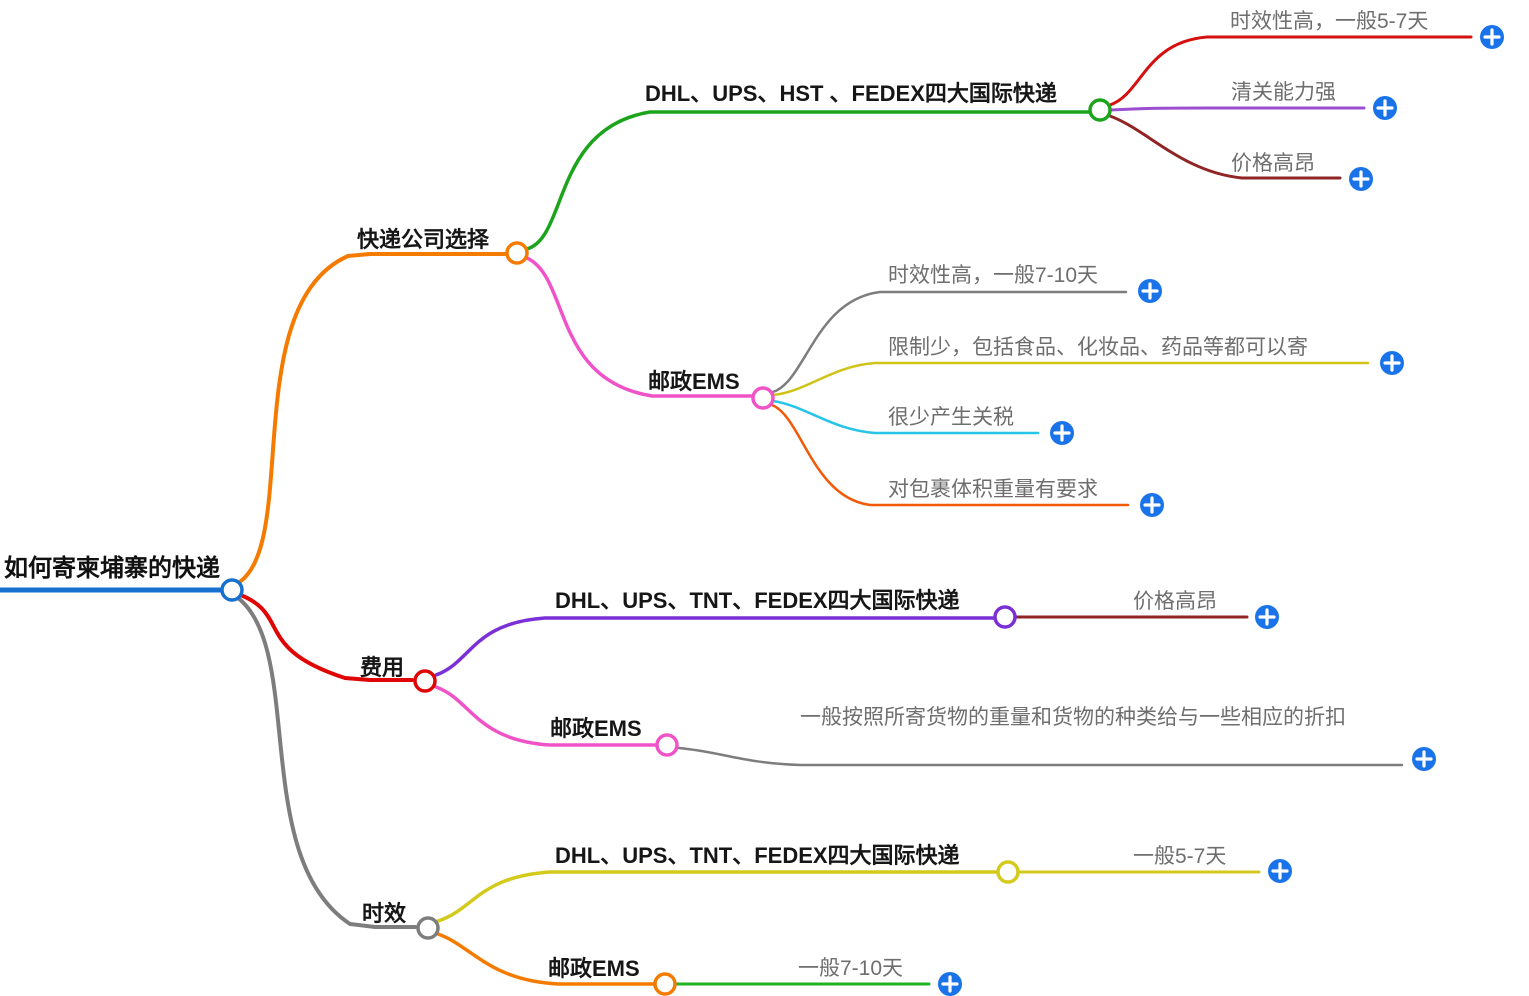  I want to click on branch-line-timeliness, so click(326, 762).